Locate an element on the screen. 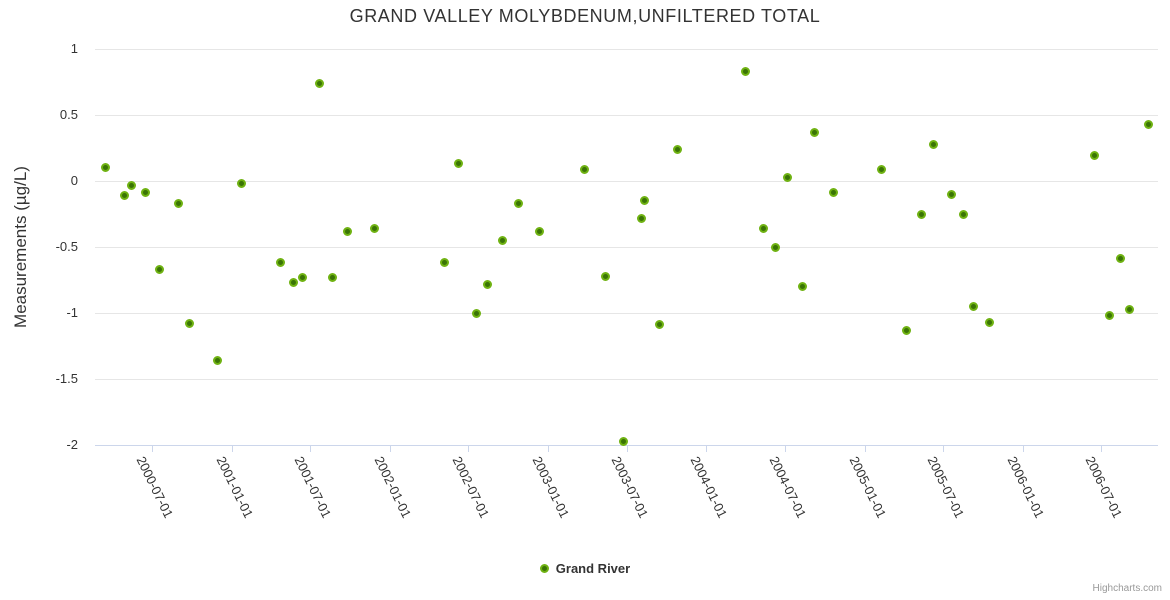  x-axis-label: 2004-01-01 is located at coordinates (709, 487).